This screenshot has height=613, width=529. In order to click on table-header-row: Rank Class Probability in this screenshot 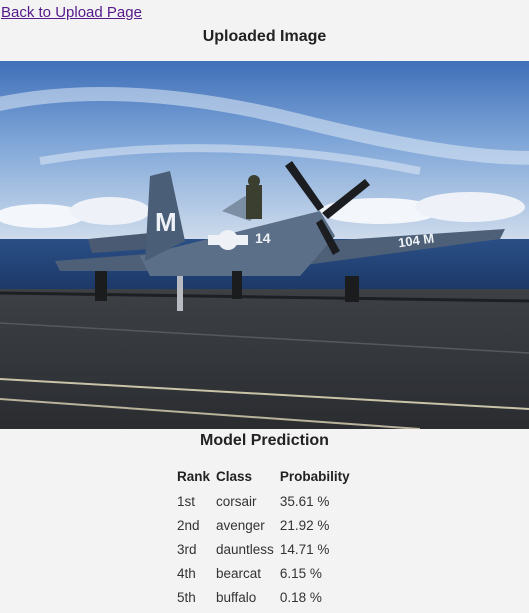, I will do `click(263, 476)`.